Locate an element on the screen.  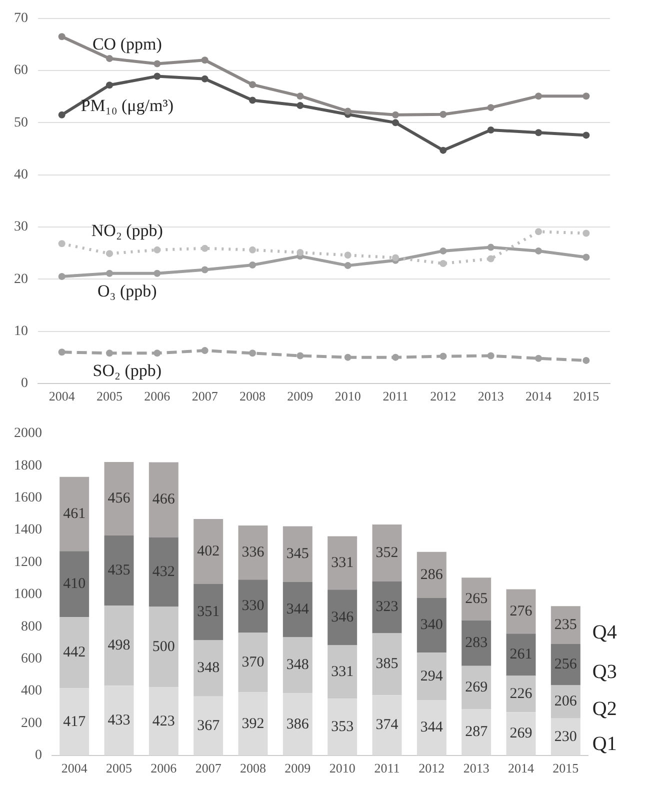
data-label: 331 is located at coordinates (342, 562).